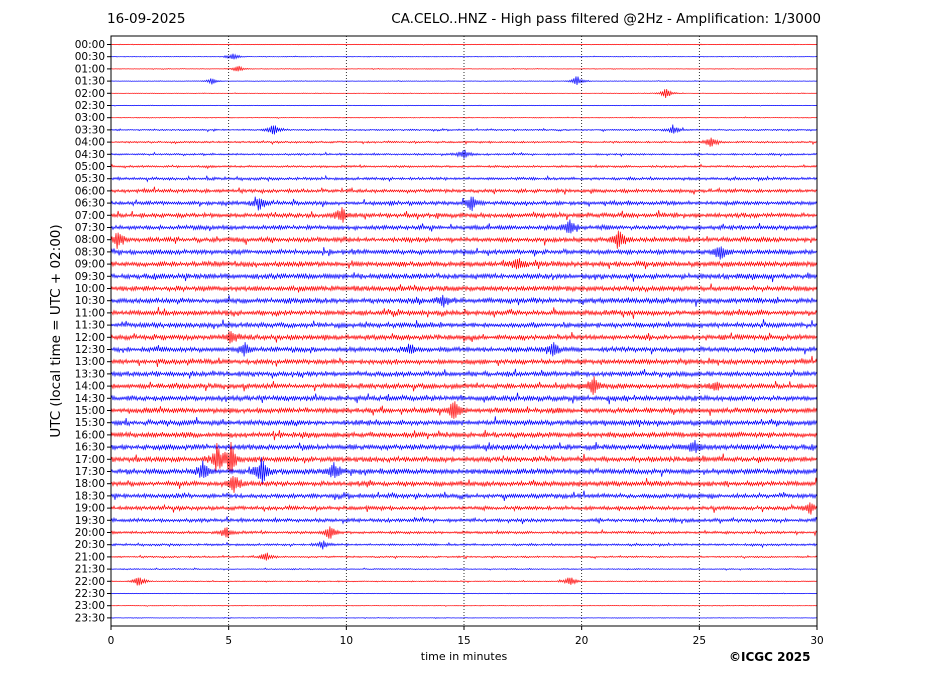  Describe the element at coordinates (90, 545) in the screenshot. I see `y-tick-label: 20:30` at that location.